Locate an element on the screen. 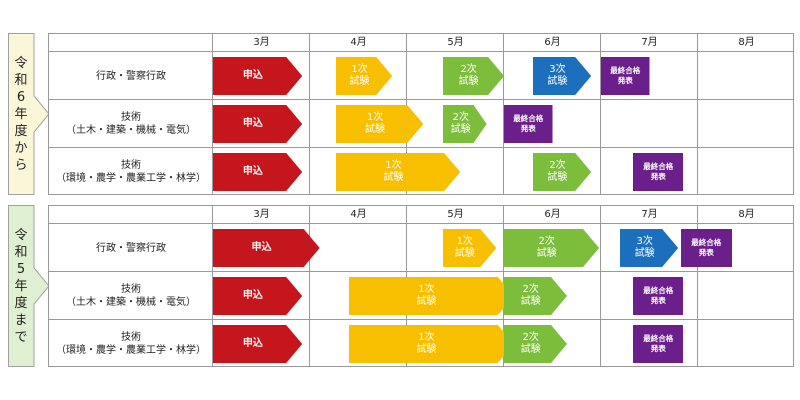  bar-label: 3次 試験 is located at coordinates (644, 248).